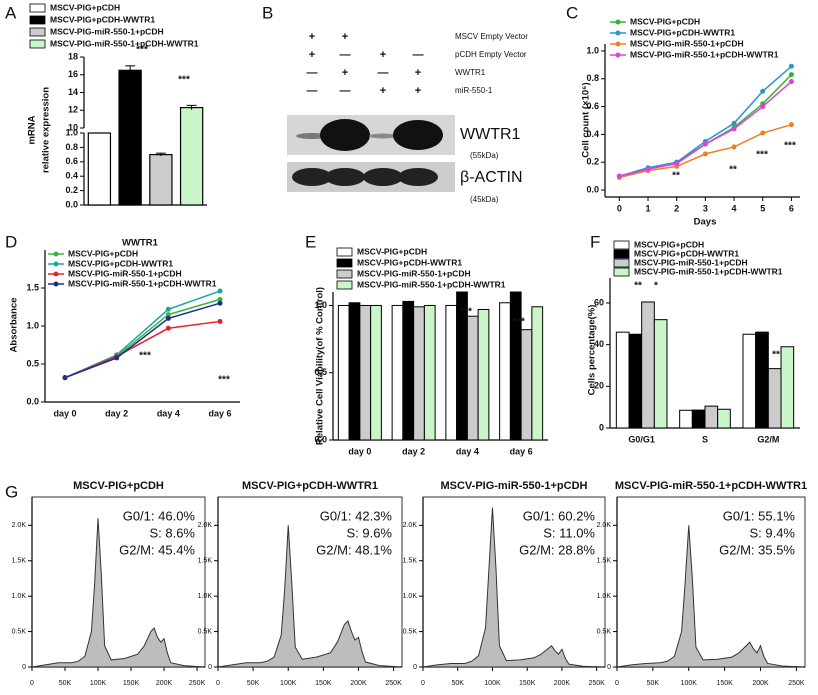  What do you see at coordinates (569, 532) in the screenshot?
I see `cell-cycle-stat: S: 11.0%` at bounding box center [569, 532].